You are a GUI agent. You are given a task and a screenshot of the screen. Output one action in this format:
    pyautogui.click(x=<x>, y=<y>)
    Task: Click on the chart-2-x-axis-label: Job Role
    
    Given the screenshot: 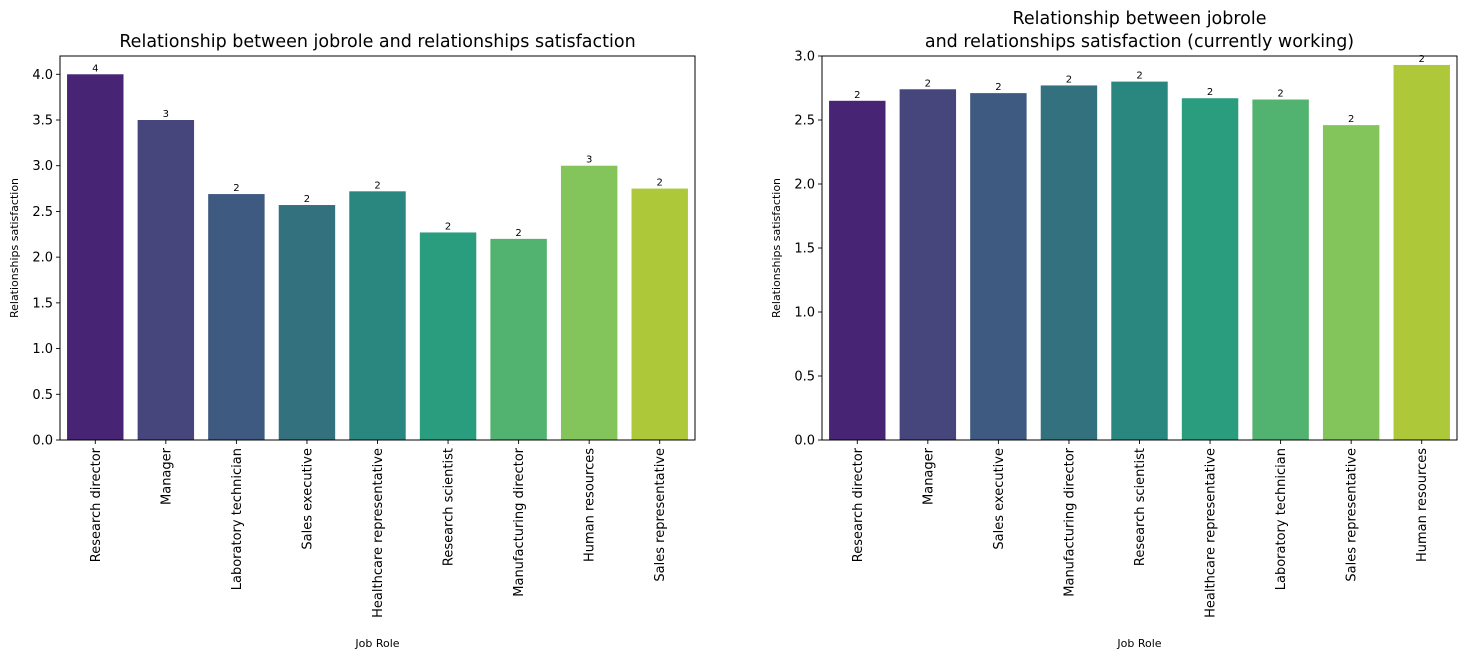 What is the action you would take?
    pyautogui.click(x=1138, y=643)
    